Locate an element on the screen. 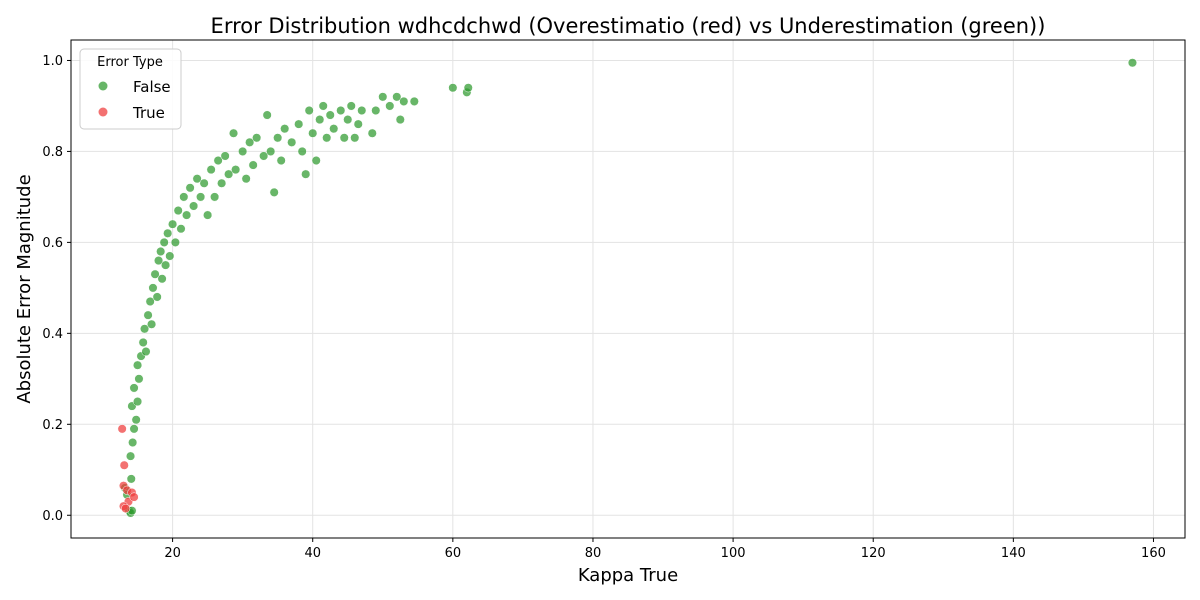 The width and height of the screenshot is (1200, 600). legend-label-true: True is located at coordinates (148, 113).